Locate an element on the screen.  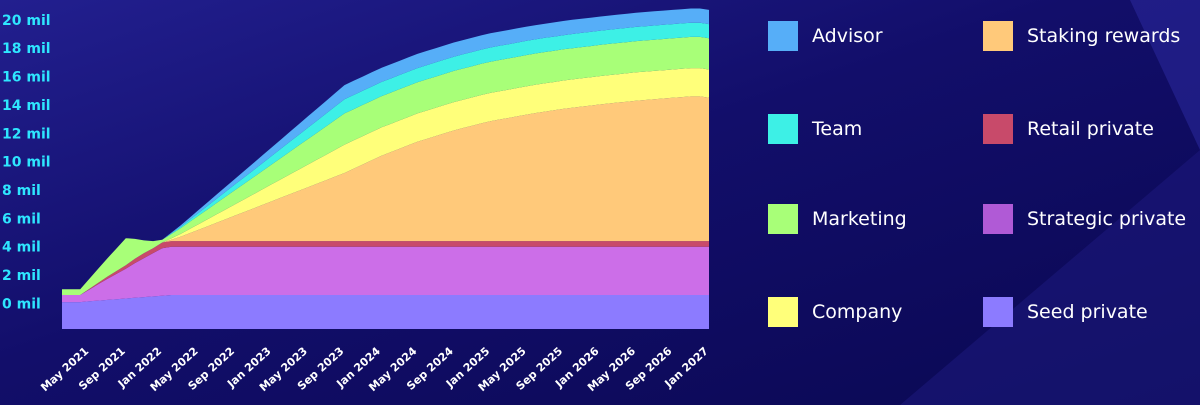
y-tick-label: 0 mil is located at coordinates (21, 305).